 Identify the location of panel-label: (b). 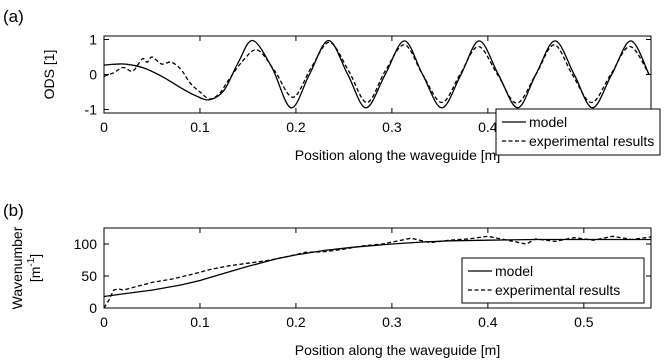
(13, 210).